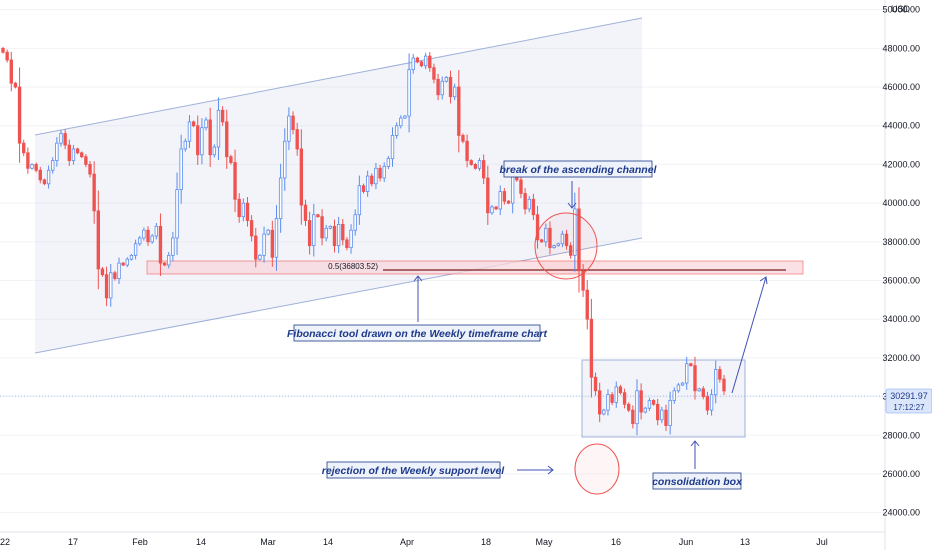 This screenshot has height=555, width=932. Describe the element at coordinates (475, 267) in the screenshot. I see `fib-zone` at that location.